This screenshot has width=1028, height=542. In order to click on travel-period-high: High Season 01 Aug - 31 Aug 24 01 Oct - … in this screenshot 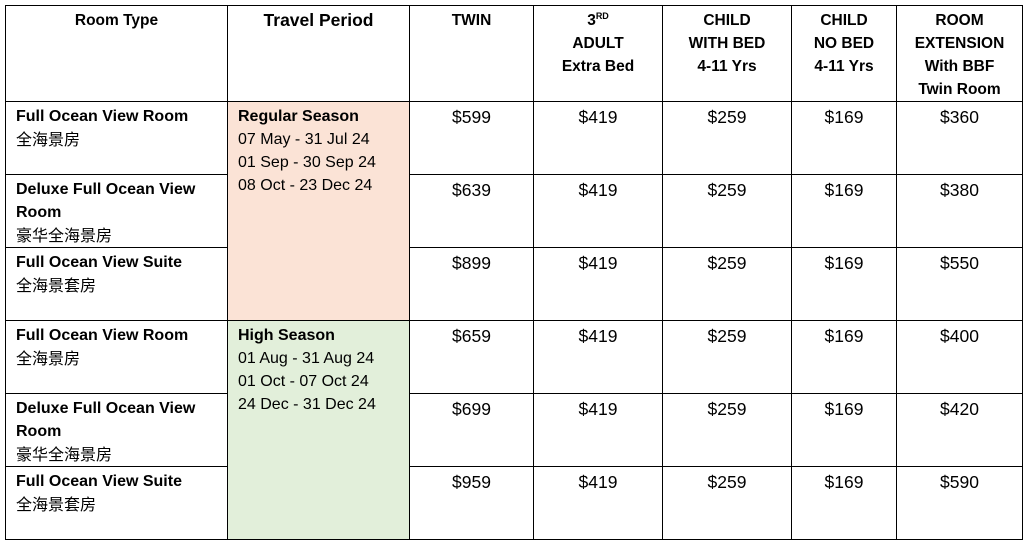, I will do `click(318, 430)`.